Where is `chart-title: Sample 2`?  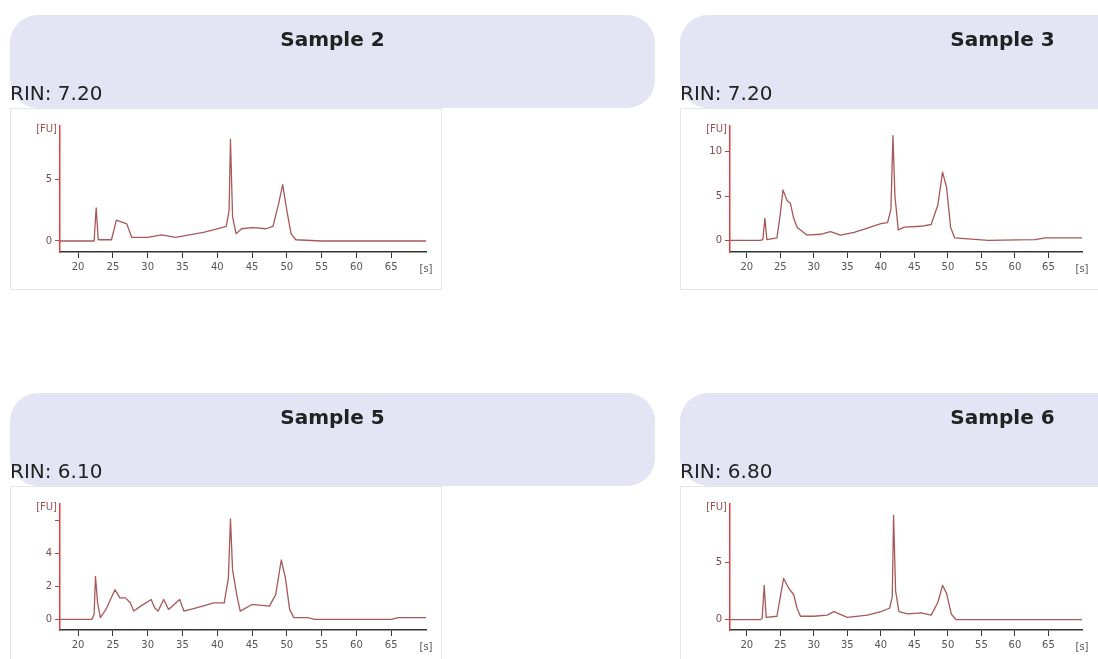
chart-title: Sample 2 is located at coordinates (332, 39).